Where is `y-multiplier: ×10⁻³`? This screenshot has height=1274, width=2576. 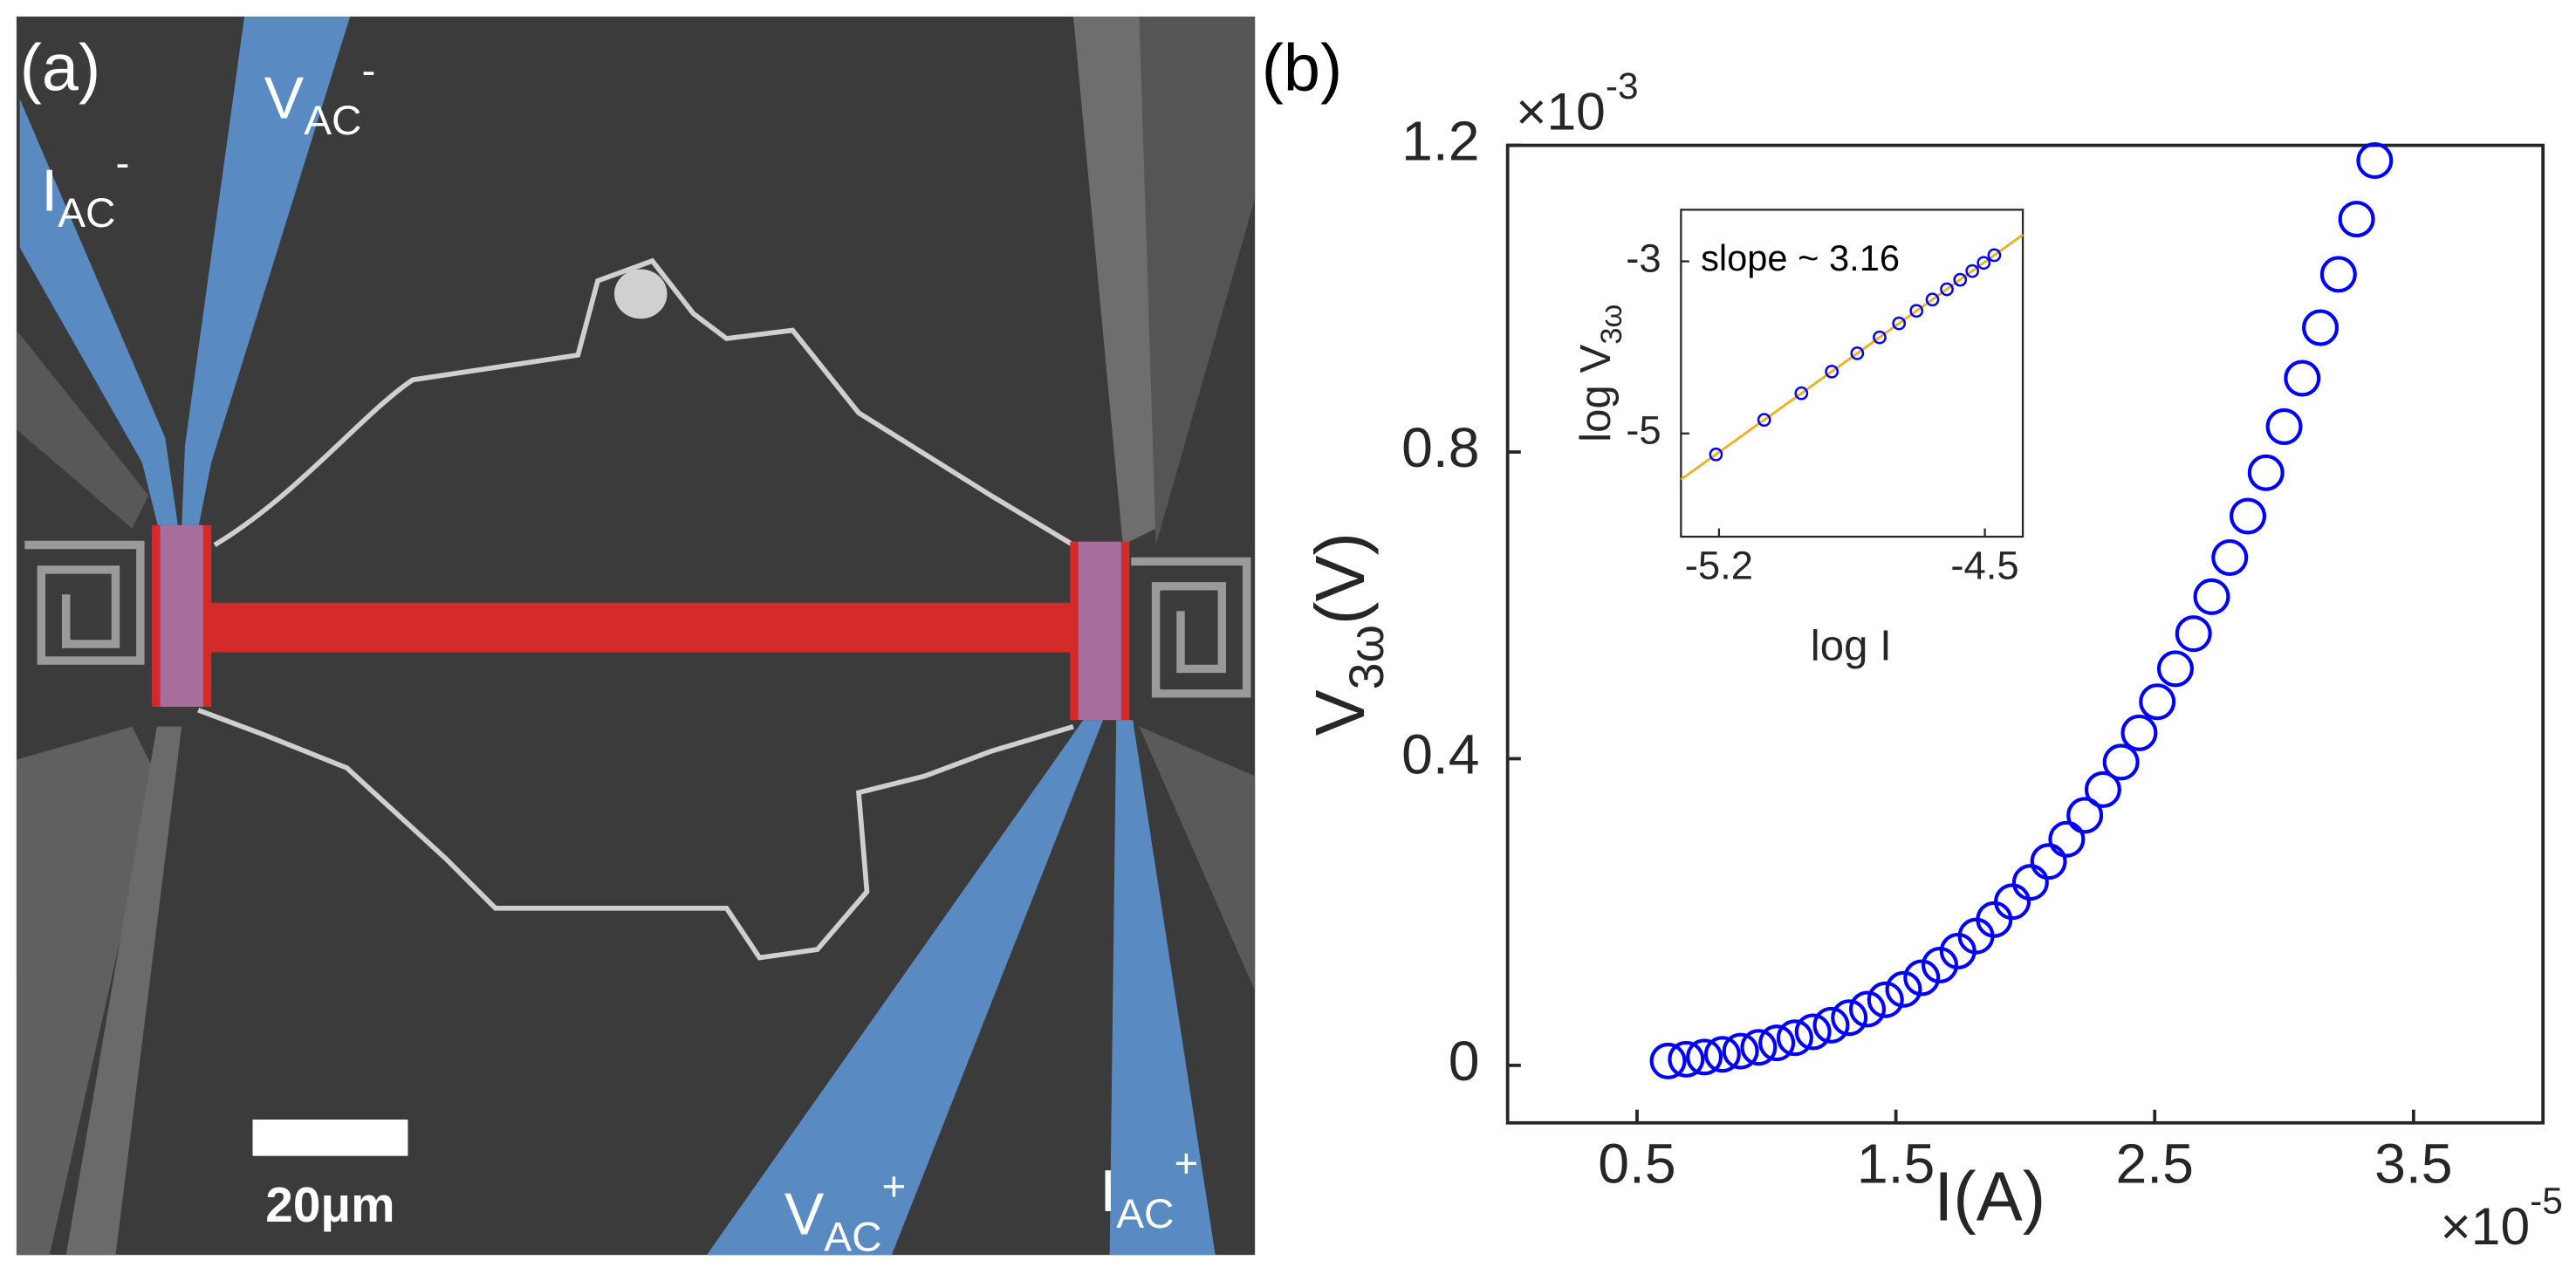
y-multiplier: ×10⁻³ is located at coordinates (1577, 102).